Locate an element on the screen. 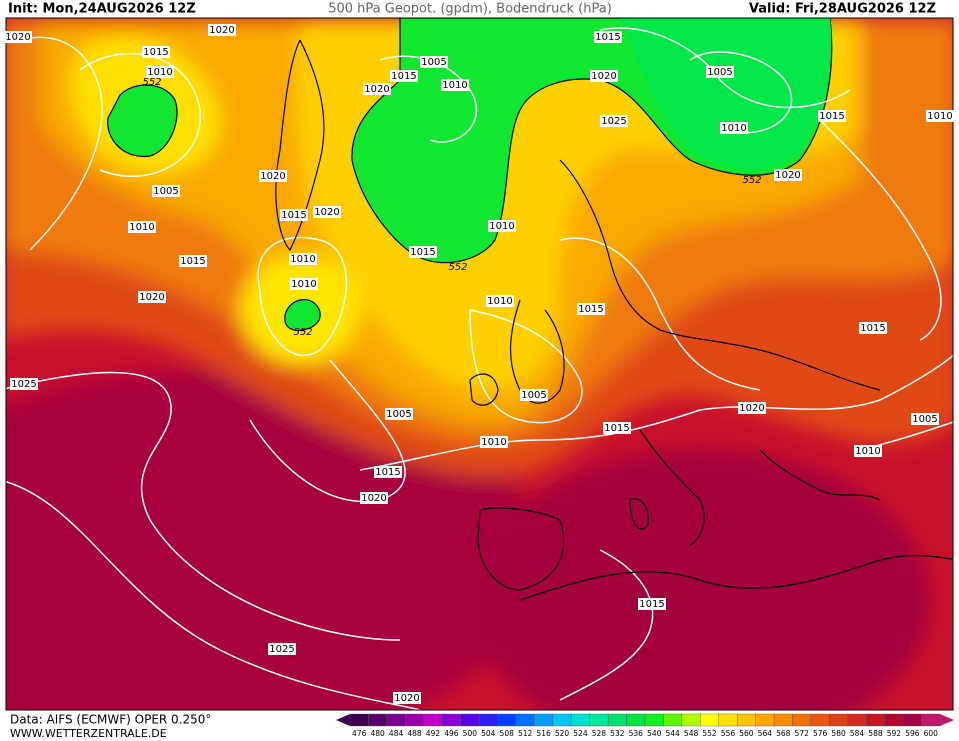  scale-arrow-left is located at coordinates (343, 720).